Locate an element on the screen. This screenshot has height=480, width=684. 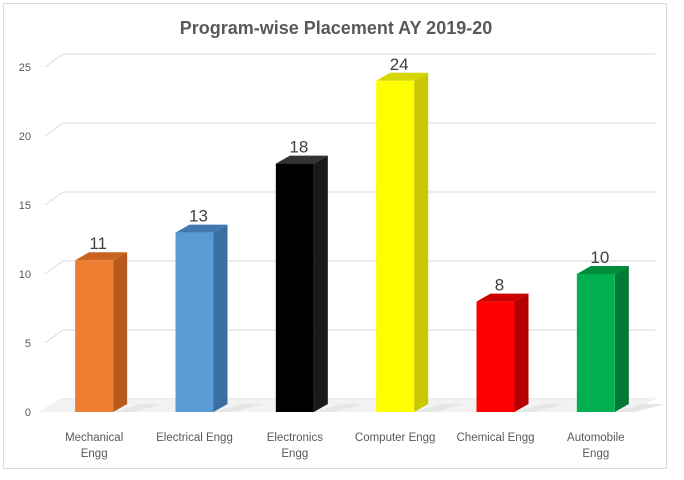
y-tick-label: 25 is located at coordinates (25, 68).